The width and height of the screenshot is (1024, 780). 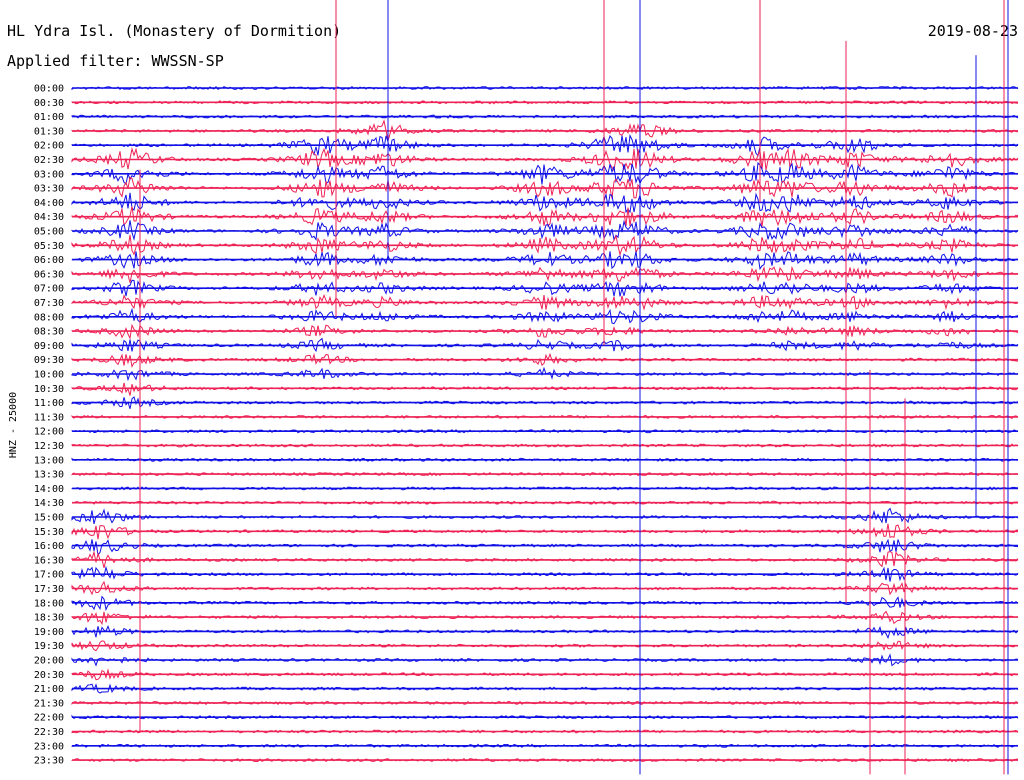 What do you see at coordinates (49, 661) in the screenshot?
I see `time-label-2000: 20:00` at bounding box center [49, 661].